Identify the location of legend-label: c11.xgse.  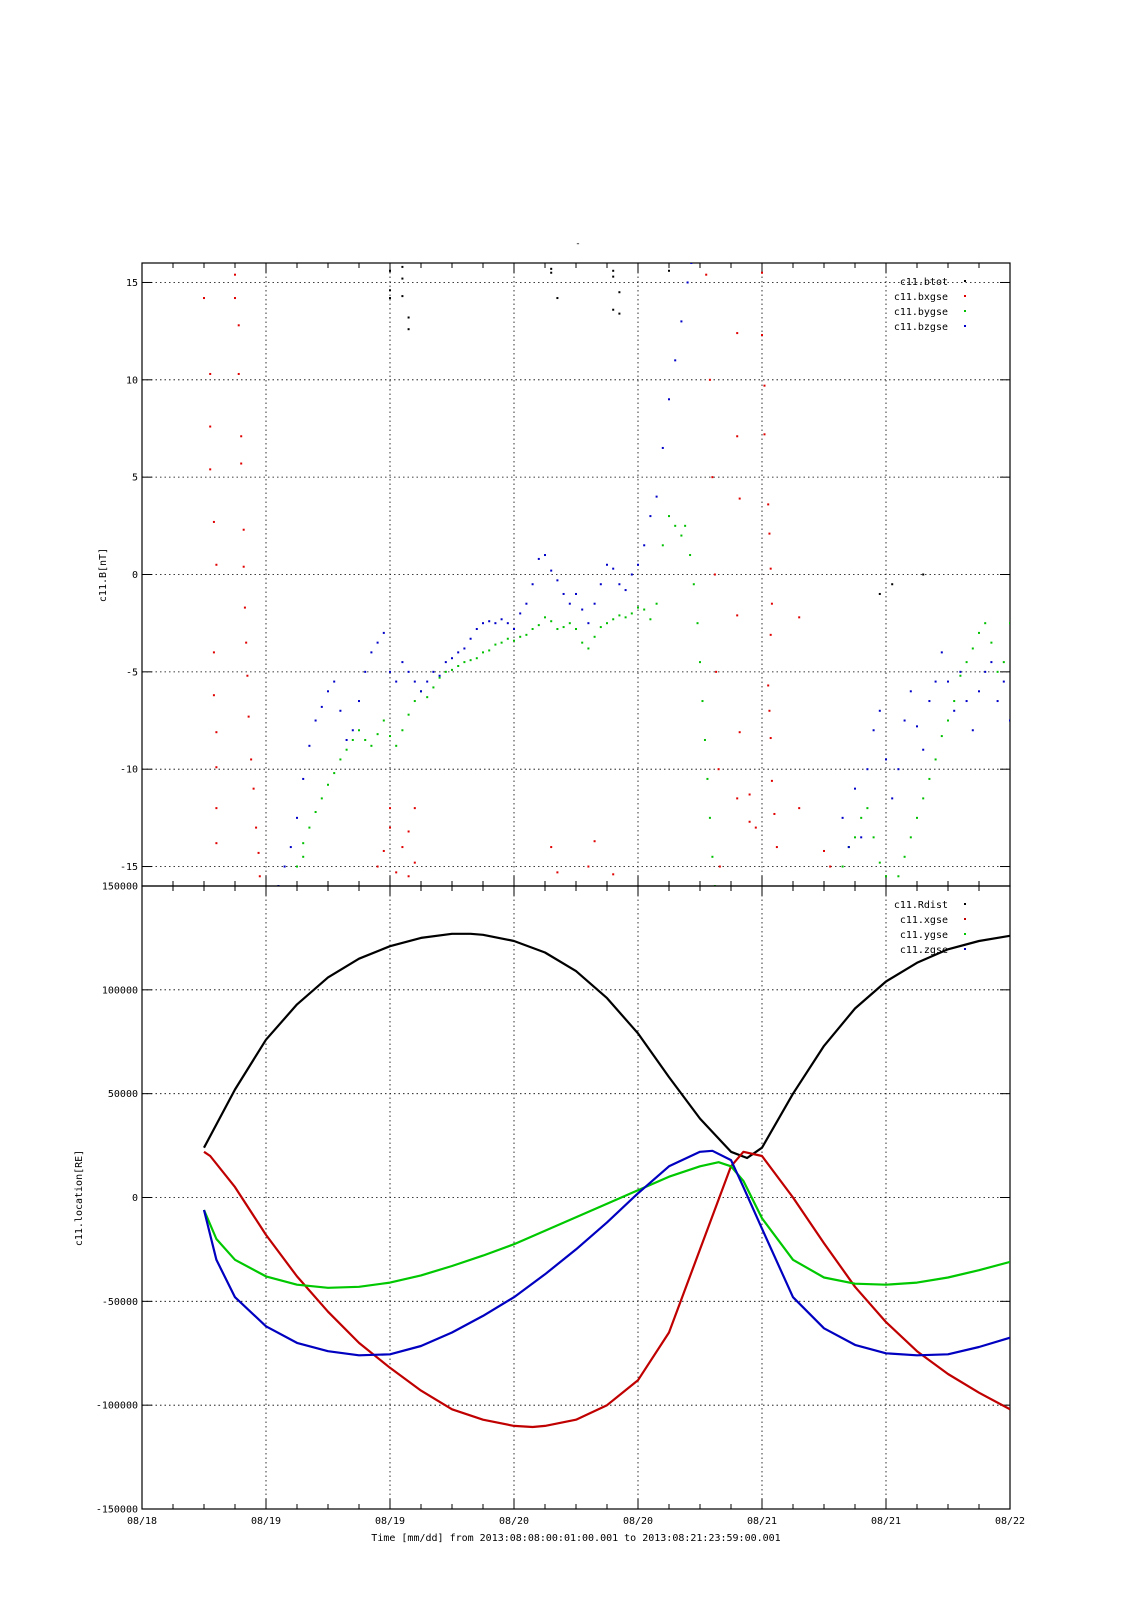
(924, 920).